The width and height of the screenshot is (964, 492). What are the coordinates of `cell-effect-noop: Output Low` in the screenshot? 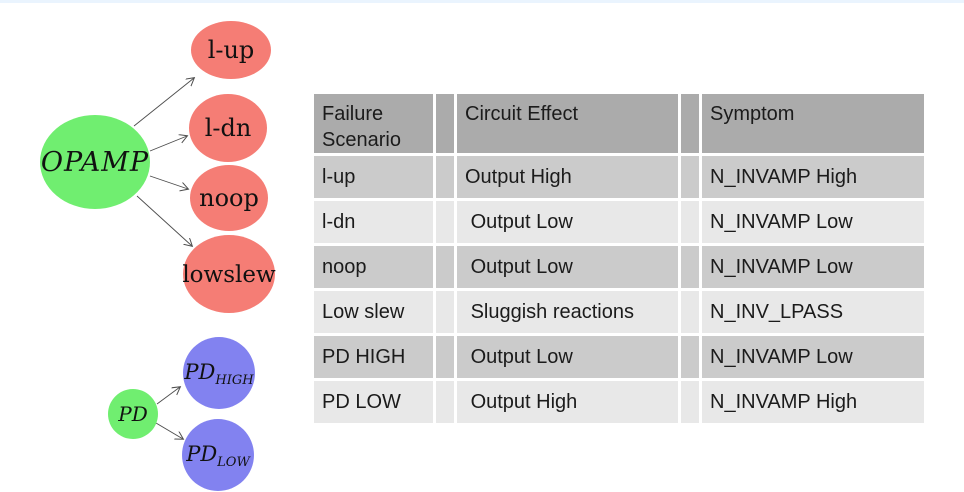 It's located at (567, 267).